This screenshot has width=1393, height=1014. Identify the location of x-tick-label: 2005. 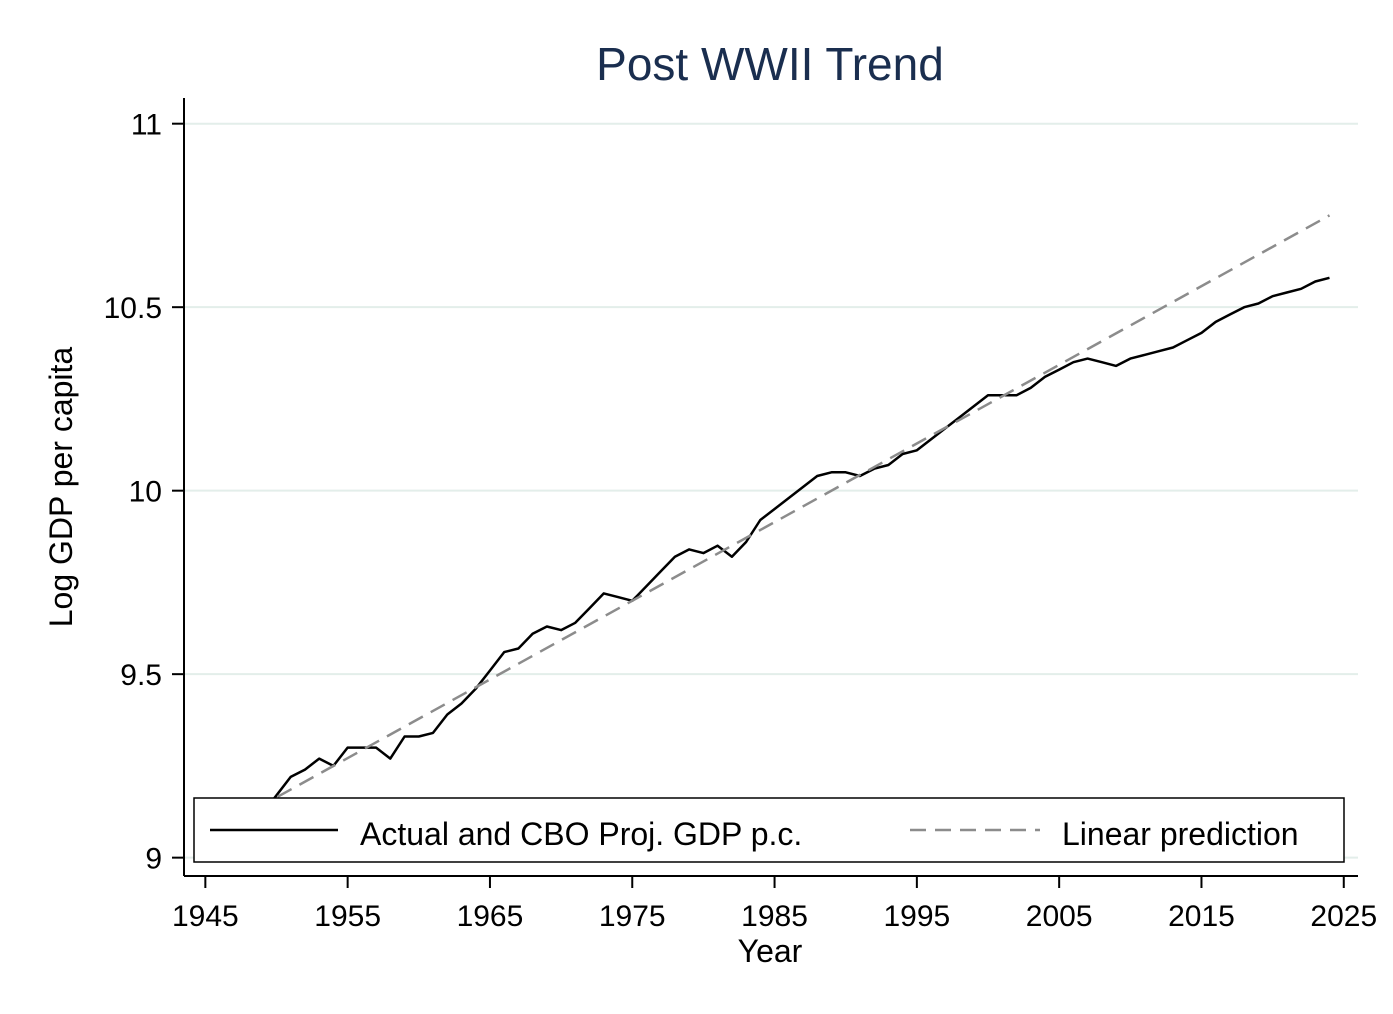
(1059, 916).